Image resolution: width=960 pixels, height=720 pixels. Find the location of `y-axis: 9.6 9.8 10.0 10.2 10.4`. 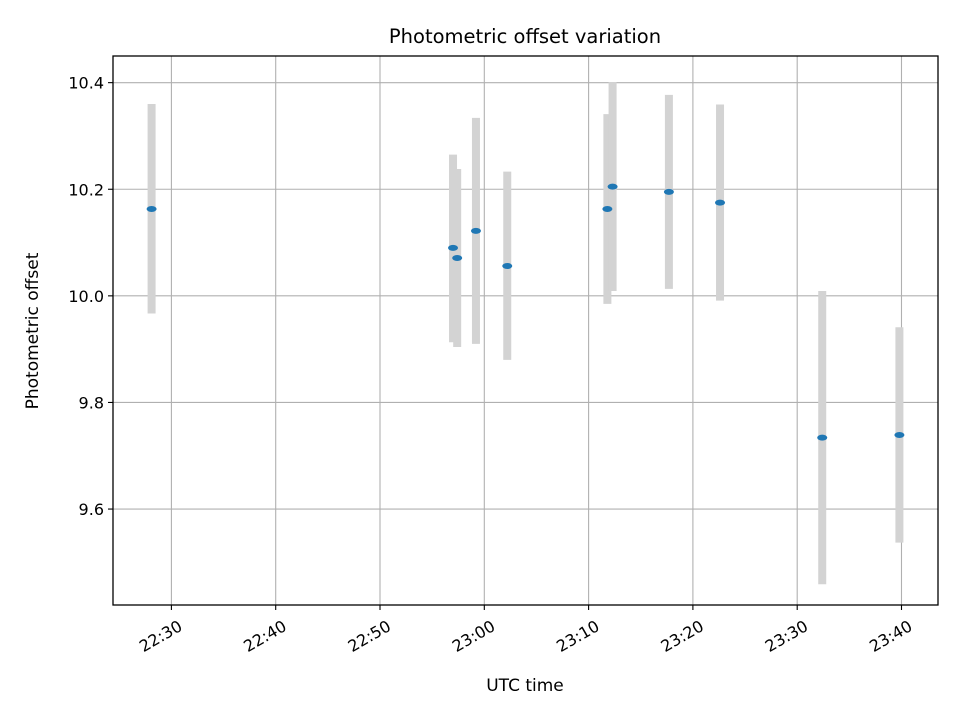

y-axis: 9.6 9.8 10.0 10.2 10.4 is located at coordinates (90, 296).